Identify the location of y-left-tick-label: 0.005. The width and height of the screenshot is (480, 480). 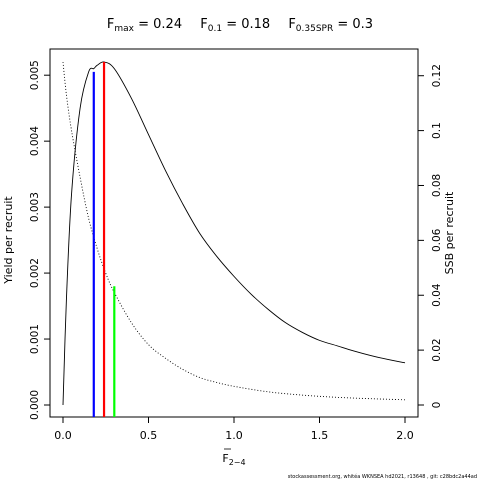
(35, 75).